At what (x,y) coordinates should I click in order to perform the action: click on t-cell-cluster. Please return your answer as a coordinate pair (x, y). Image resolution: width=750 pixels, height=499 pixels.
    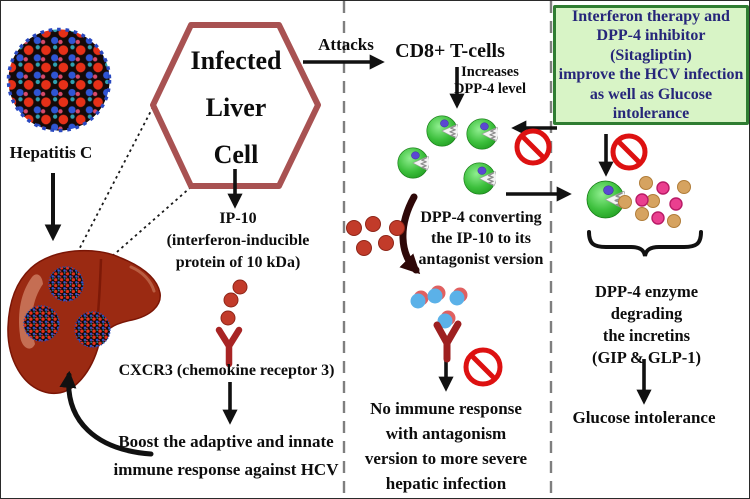
    Looking at the image, I should click on (447, 155).